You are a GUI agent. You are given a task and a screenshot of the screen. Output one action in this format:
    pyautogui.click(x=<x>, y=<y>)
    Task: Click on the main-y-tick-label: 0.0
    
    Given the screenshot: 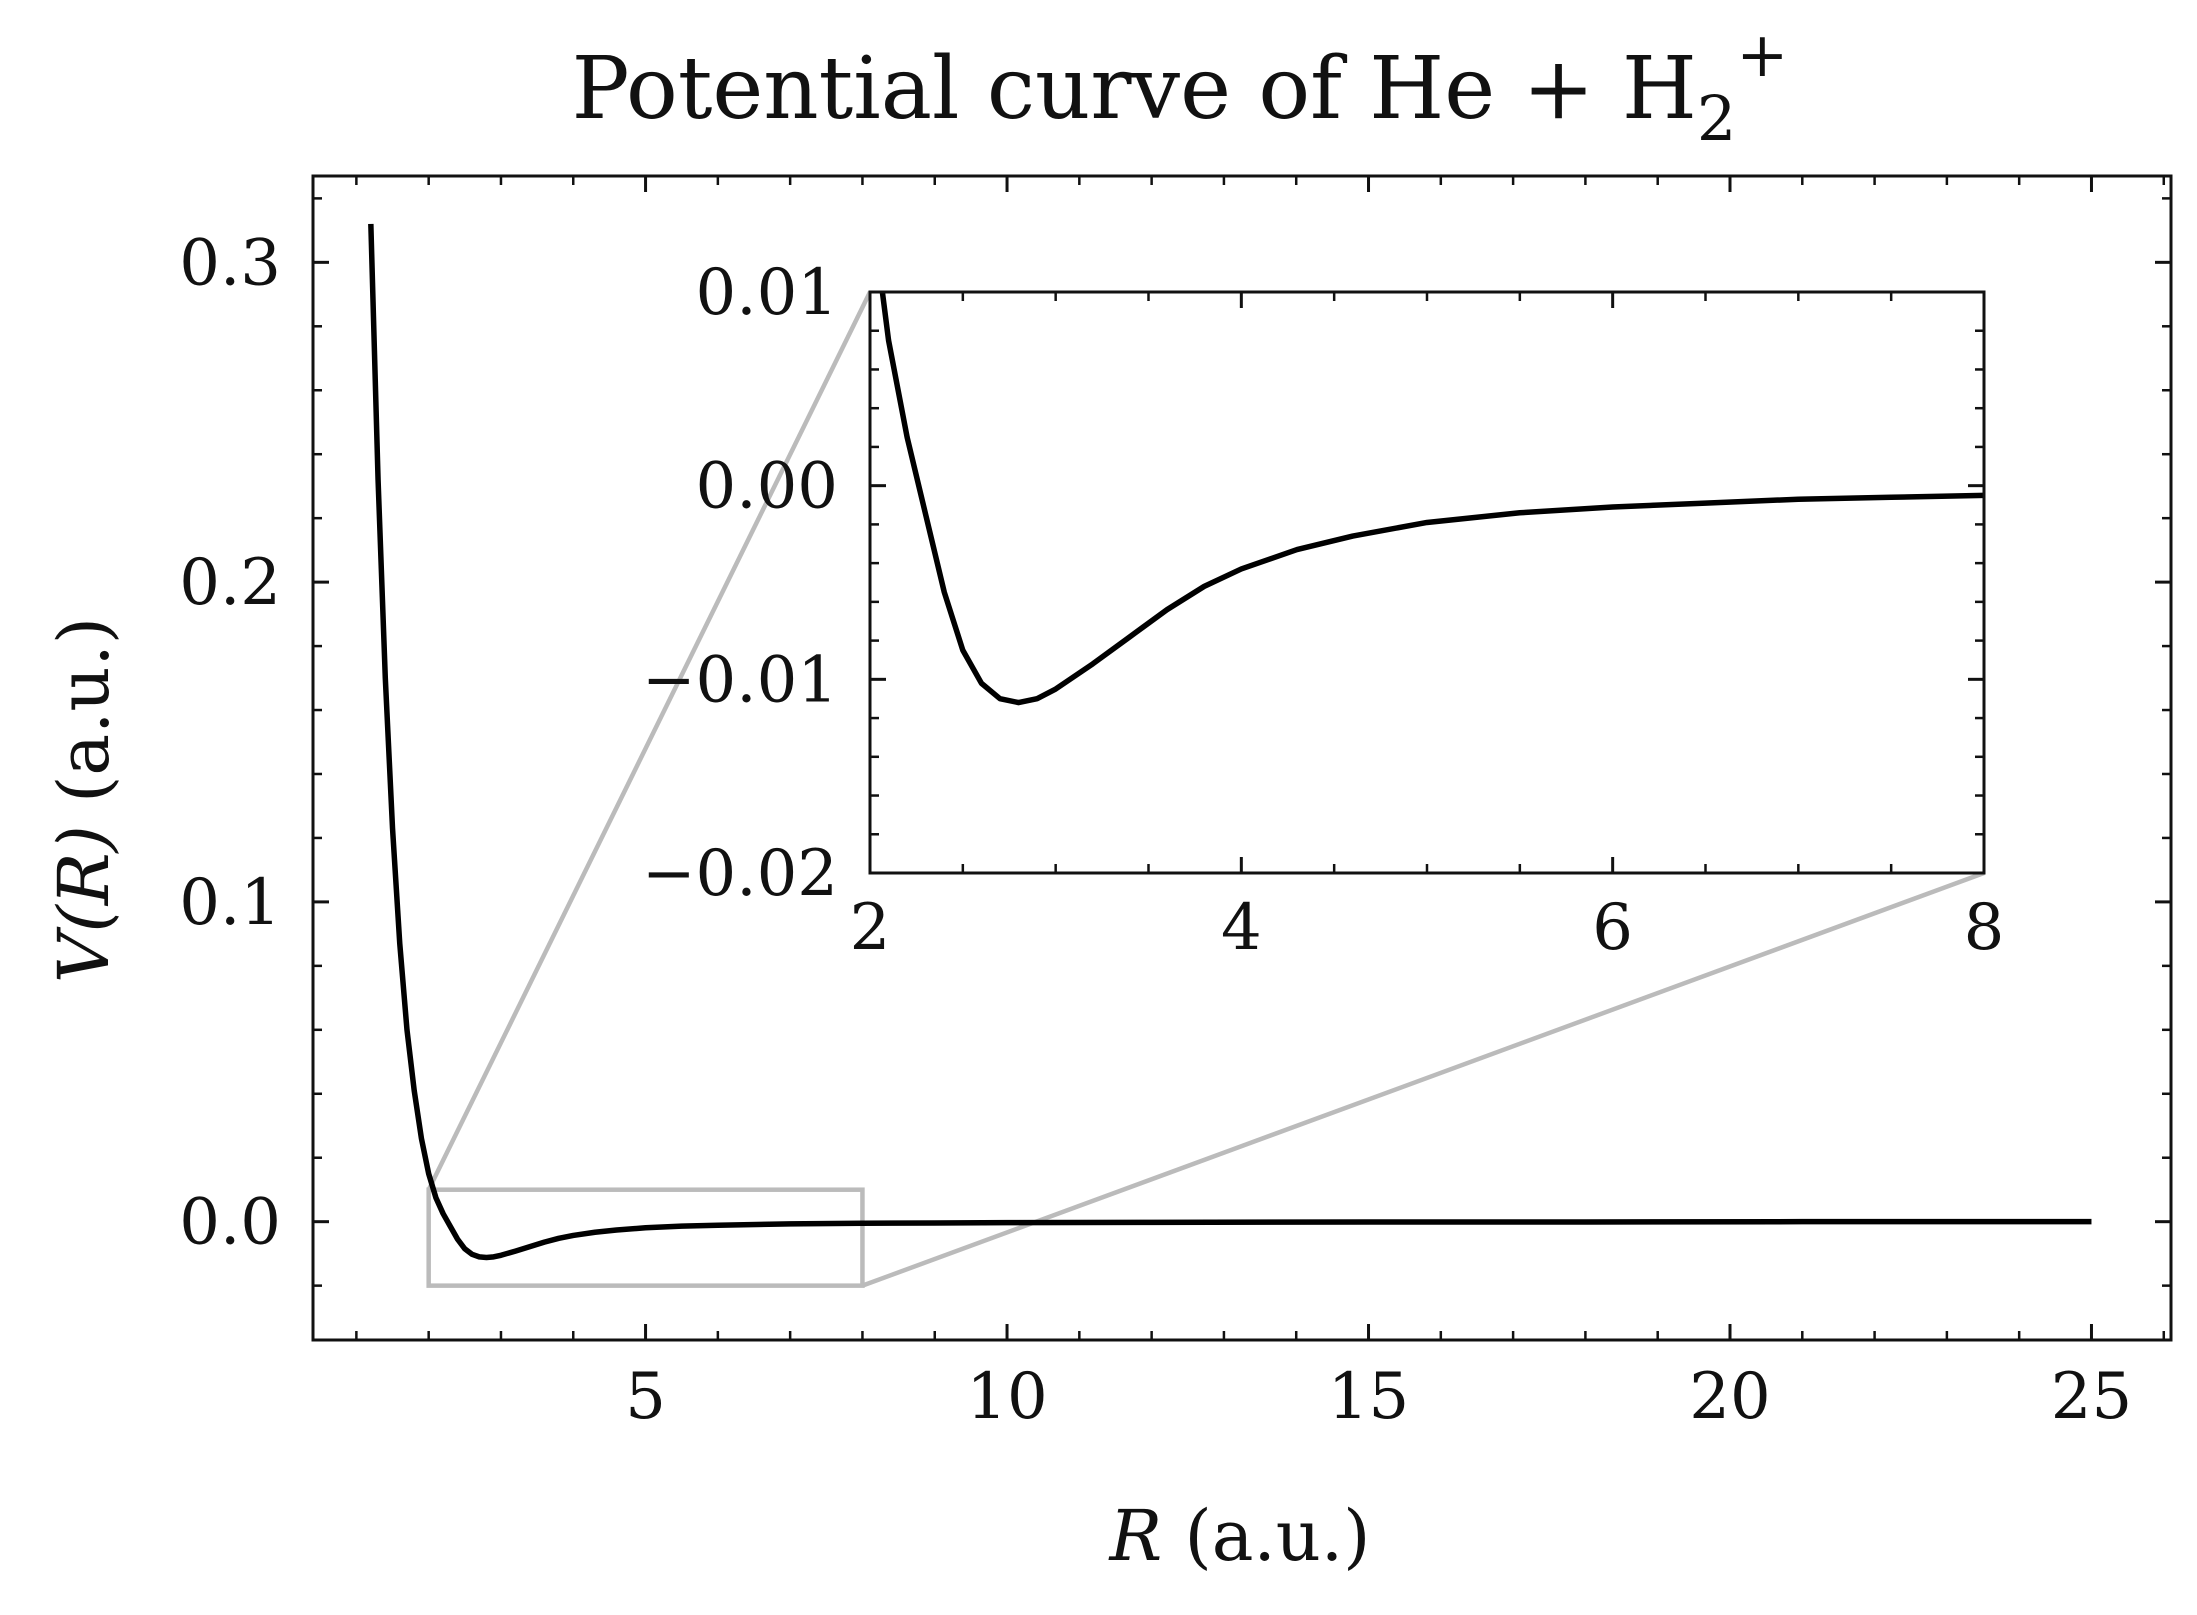 What is the action you would take?
    pyautogui.click(x=230, y=1223)
    